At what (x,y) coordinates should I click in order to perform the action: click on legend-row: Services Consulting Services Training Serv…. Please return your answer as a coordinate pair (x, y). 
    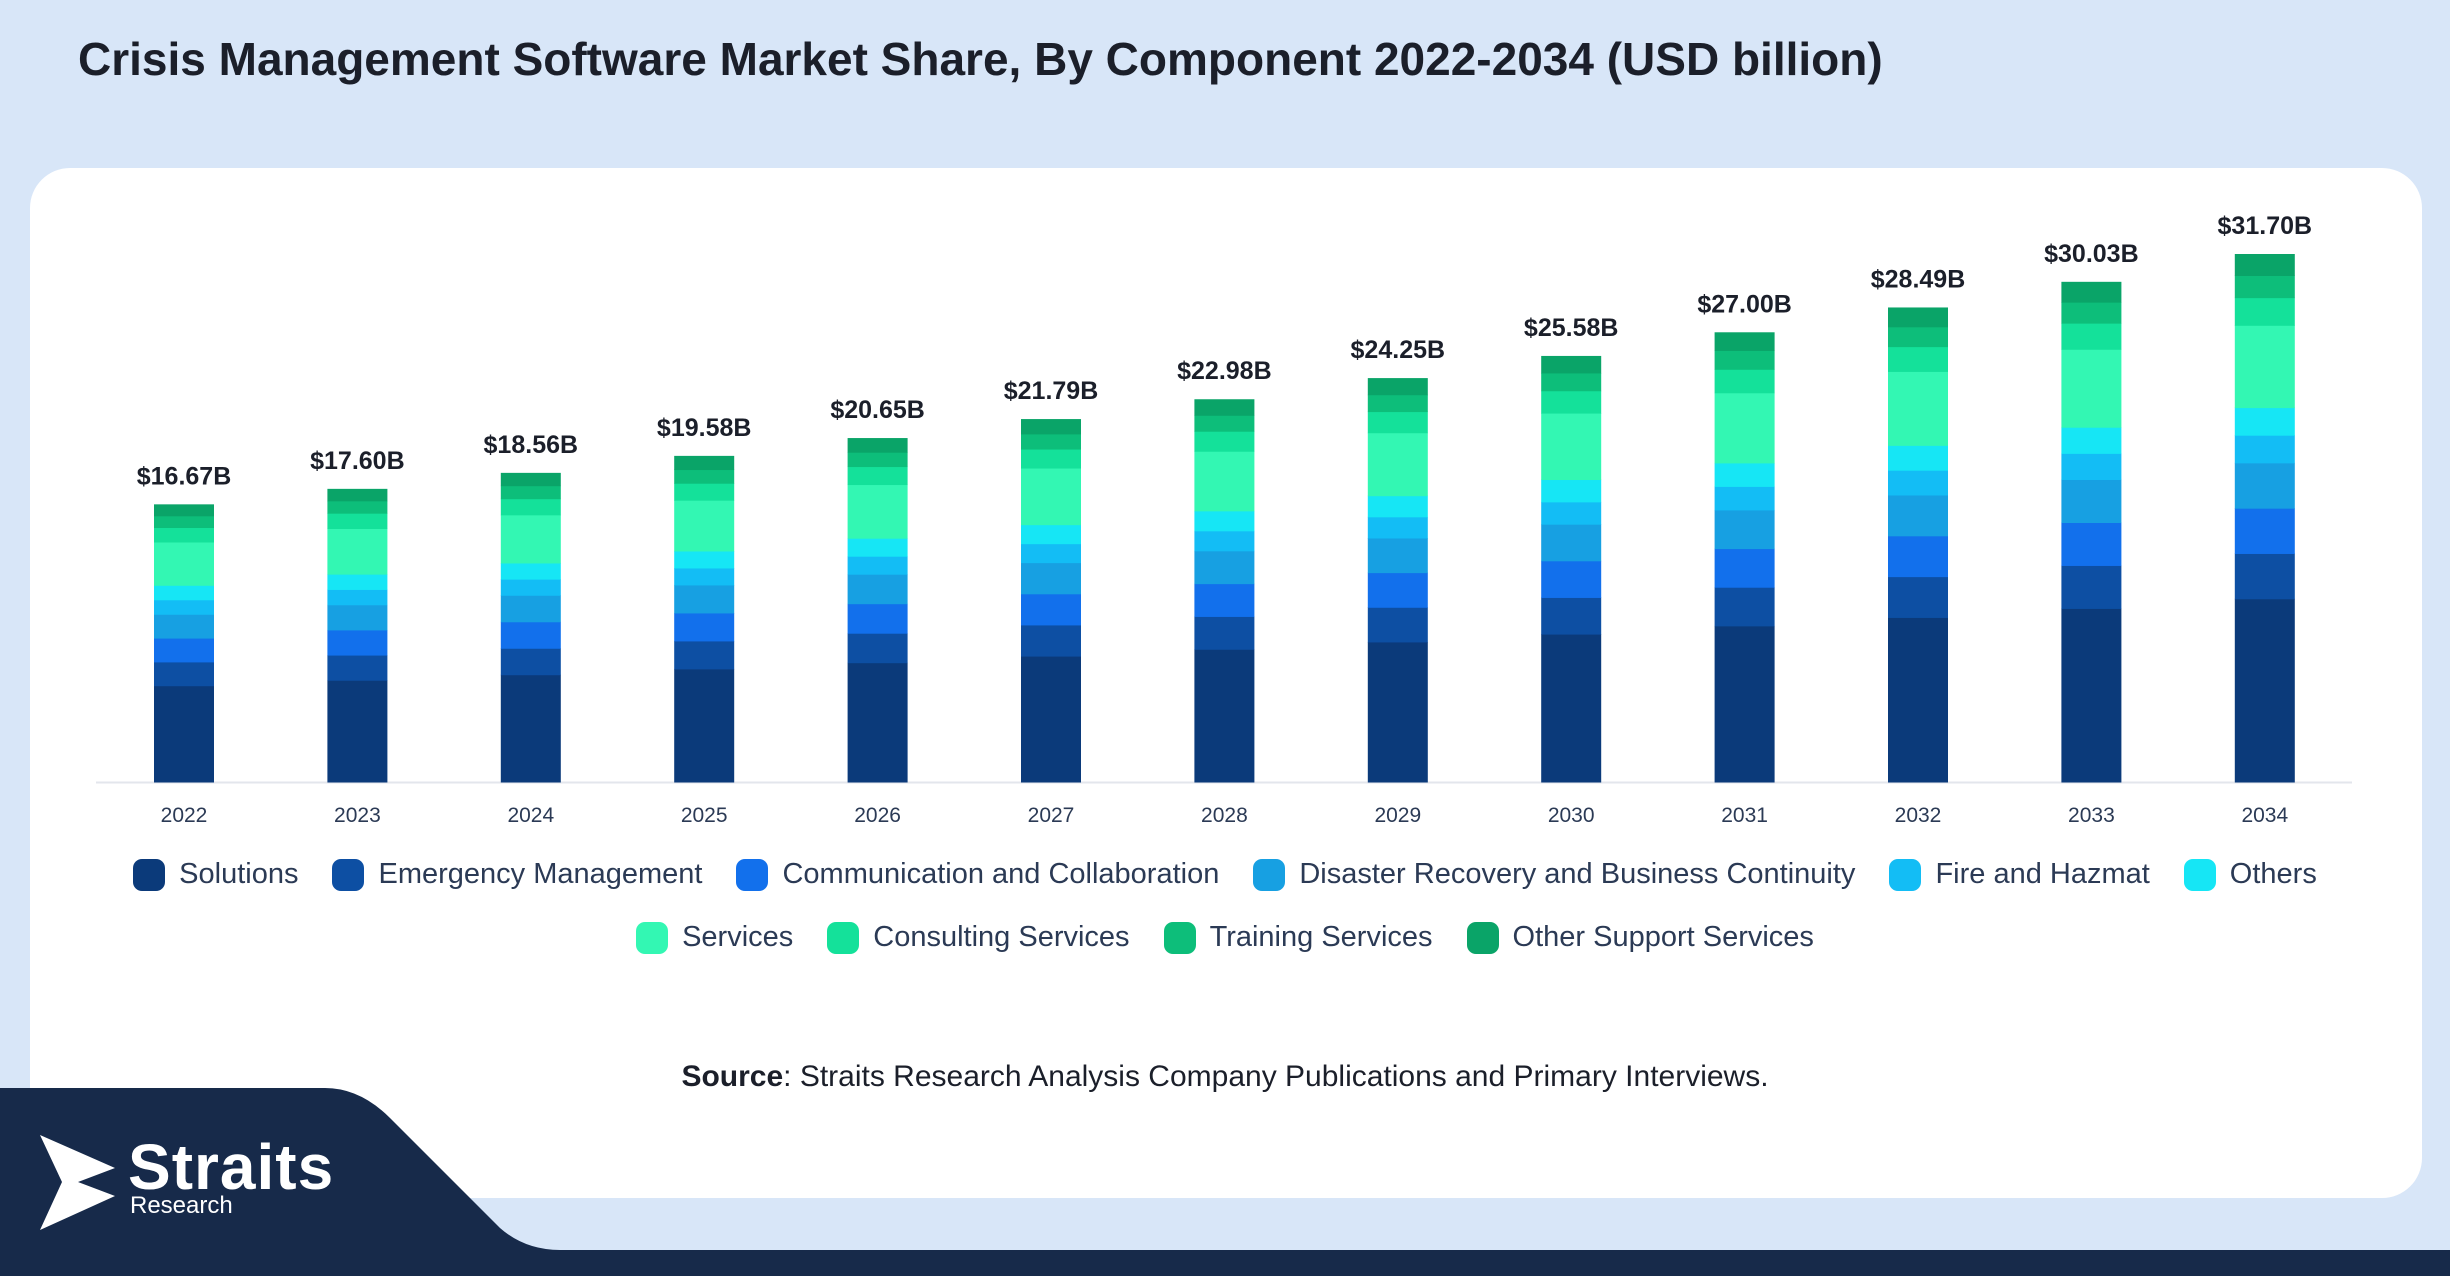
    Looking at the image, I should click on (1225, 937).